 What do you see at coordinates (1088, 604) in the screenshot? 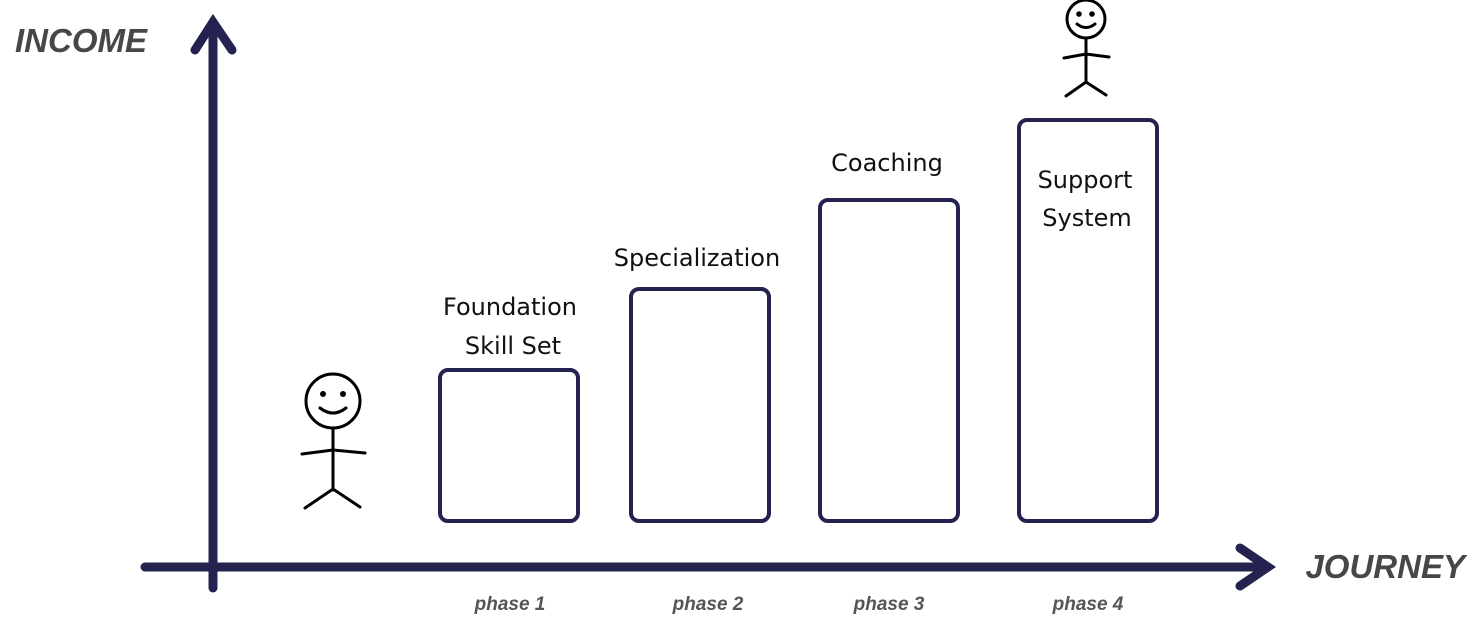
I see `phase-label-4: phase 4` at bounding box center [1088, 604].